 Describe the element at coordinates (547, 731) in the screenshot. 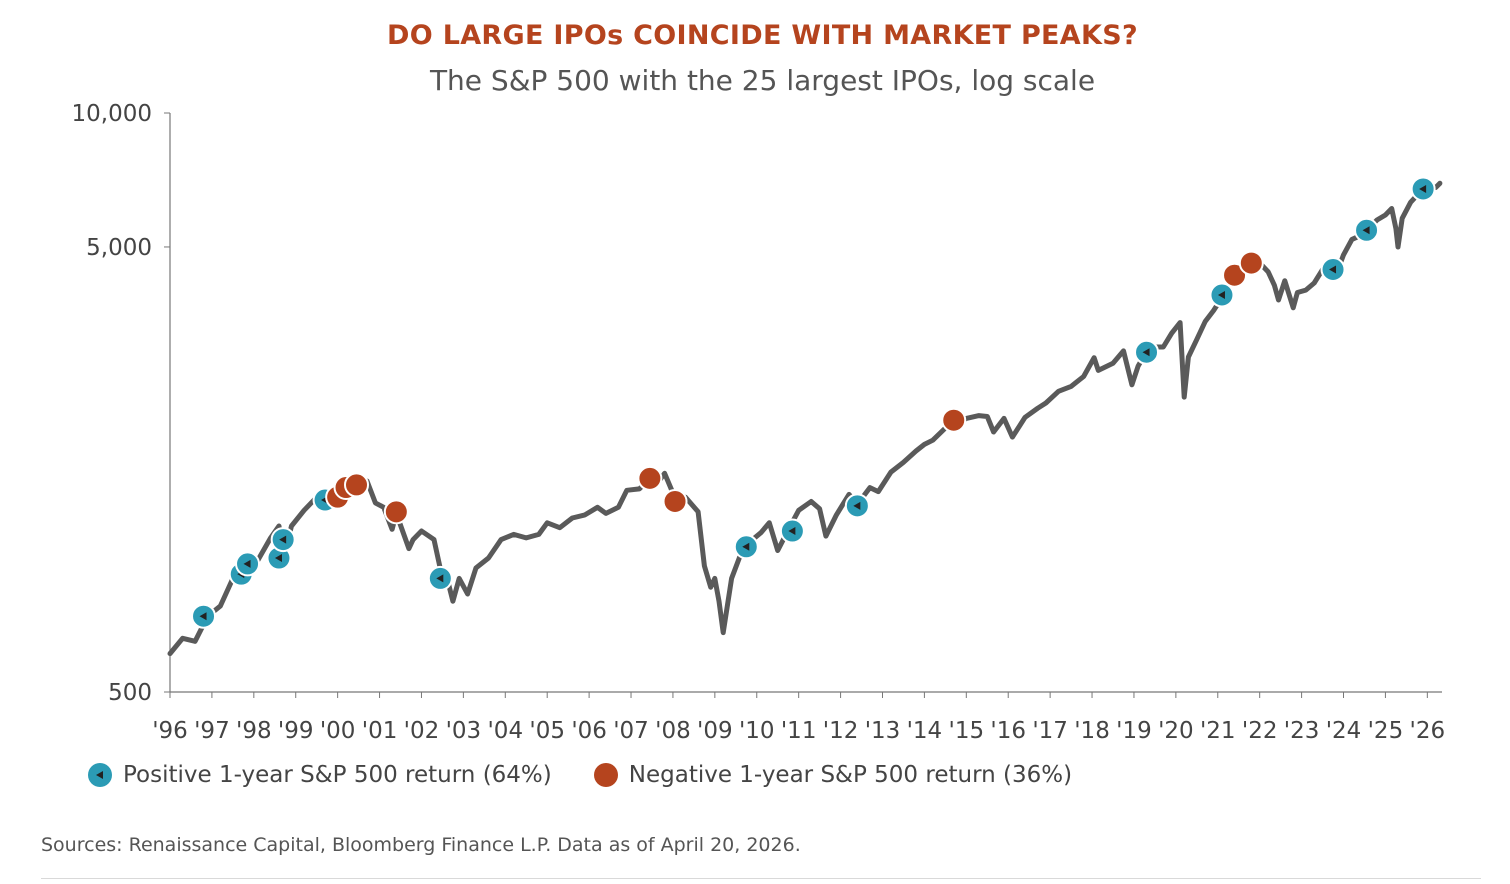

I see `x-tick-label: '05` at that location.